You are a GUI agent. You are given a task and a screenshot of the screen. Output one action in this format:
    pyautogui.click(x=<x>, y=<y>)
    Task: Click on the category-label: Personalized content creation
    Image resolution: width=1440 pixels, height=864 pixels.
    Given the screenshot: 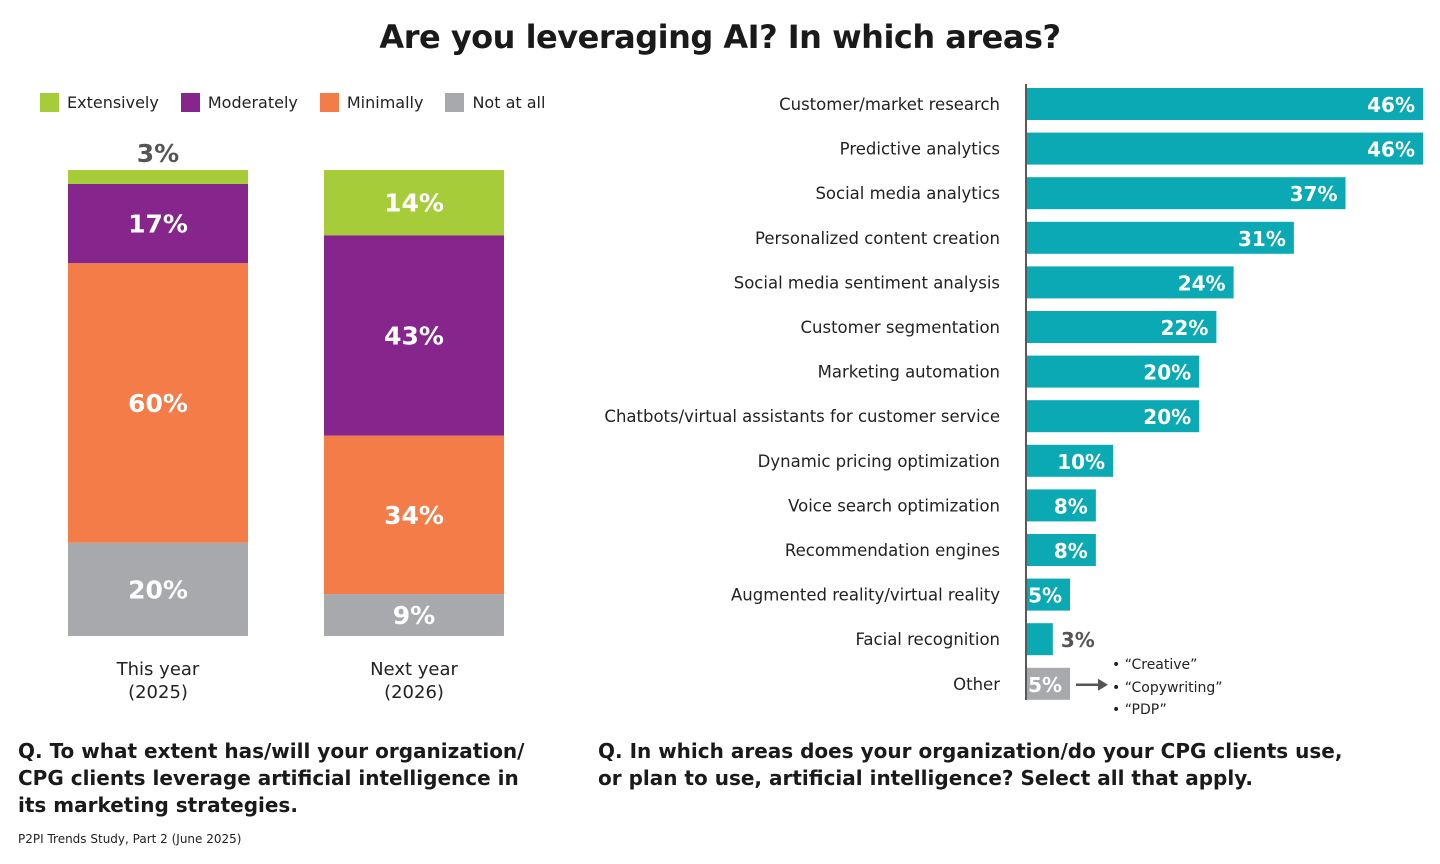 What is the action you would take?
    pyautogui.click(x=877, y=238)
    